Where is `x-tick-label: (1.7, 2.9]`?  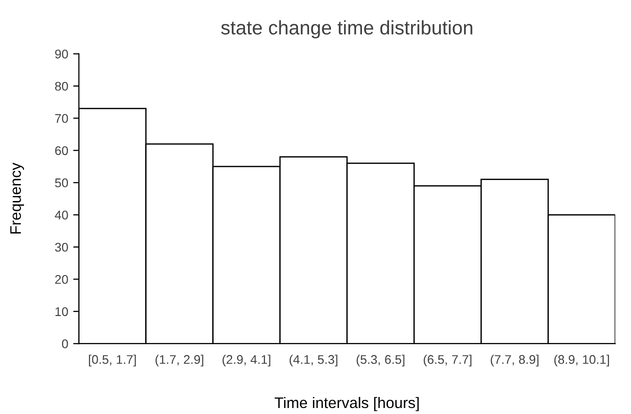
x-tick-label: (1.7, 2.9] is located at coordinates (180, 360).